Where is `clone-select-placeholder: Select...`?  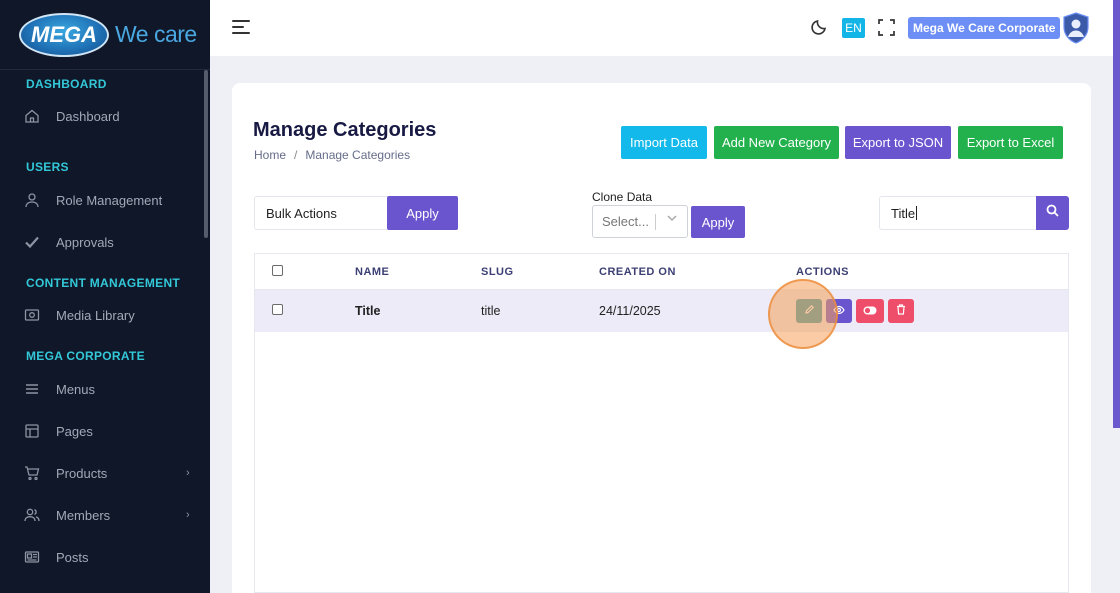
clone-select-placeholder: Select... is located at coordinates (625, 221).